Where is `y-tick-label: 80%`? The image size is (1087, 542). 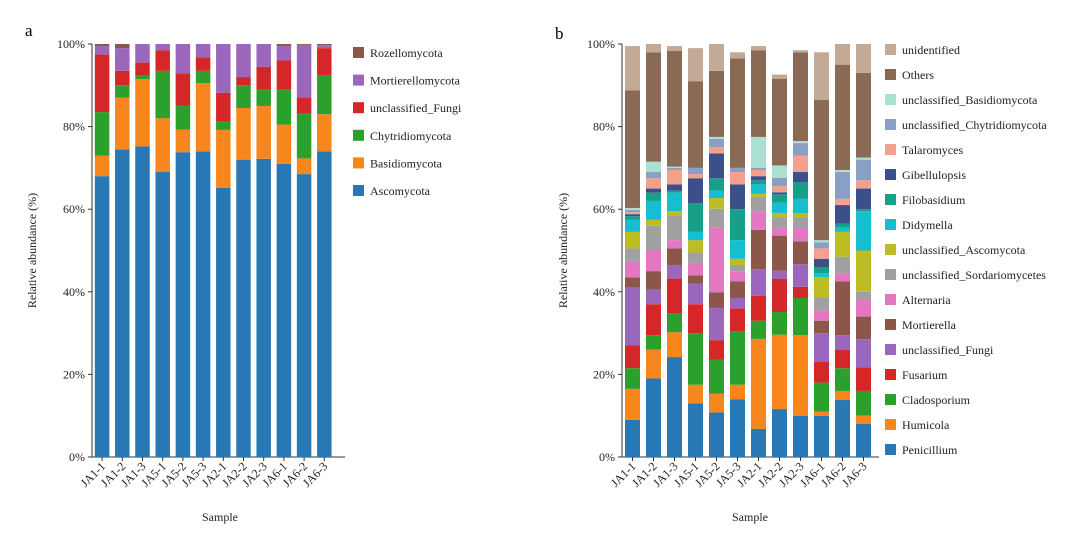 y-tick-label: 80% is located at coordinates (604, 127).